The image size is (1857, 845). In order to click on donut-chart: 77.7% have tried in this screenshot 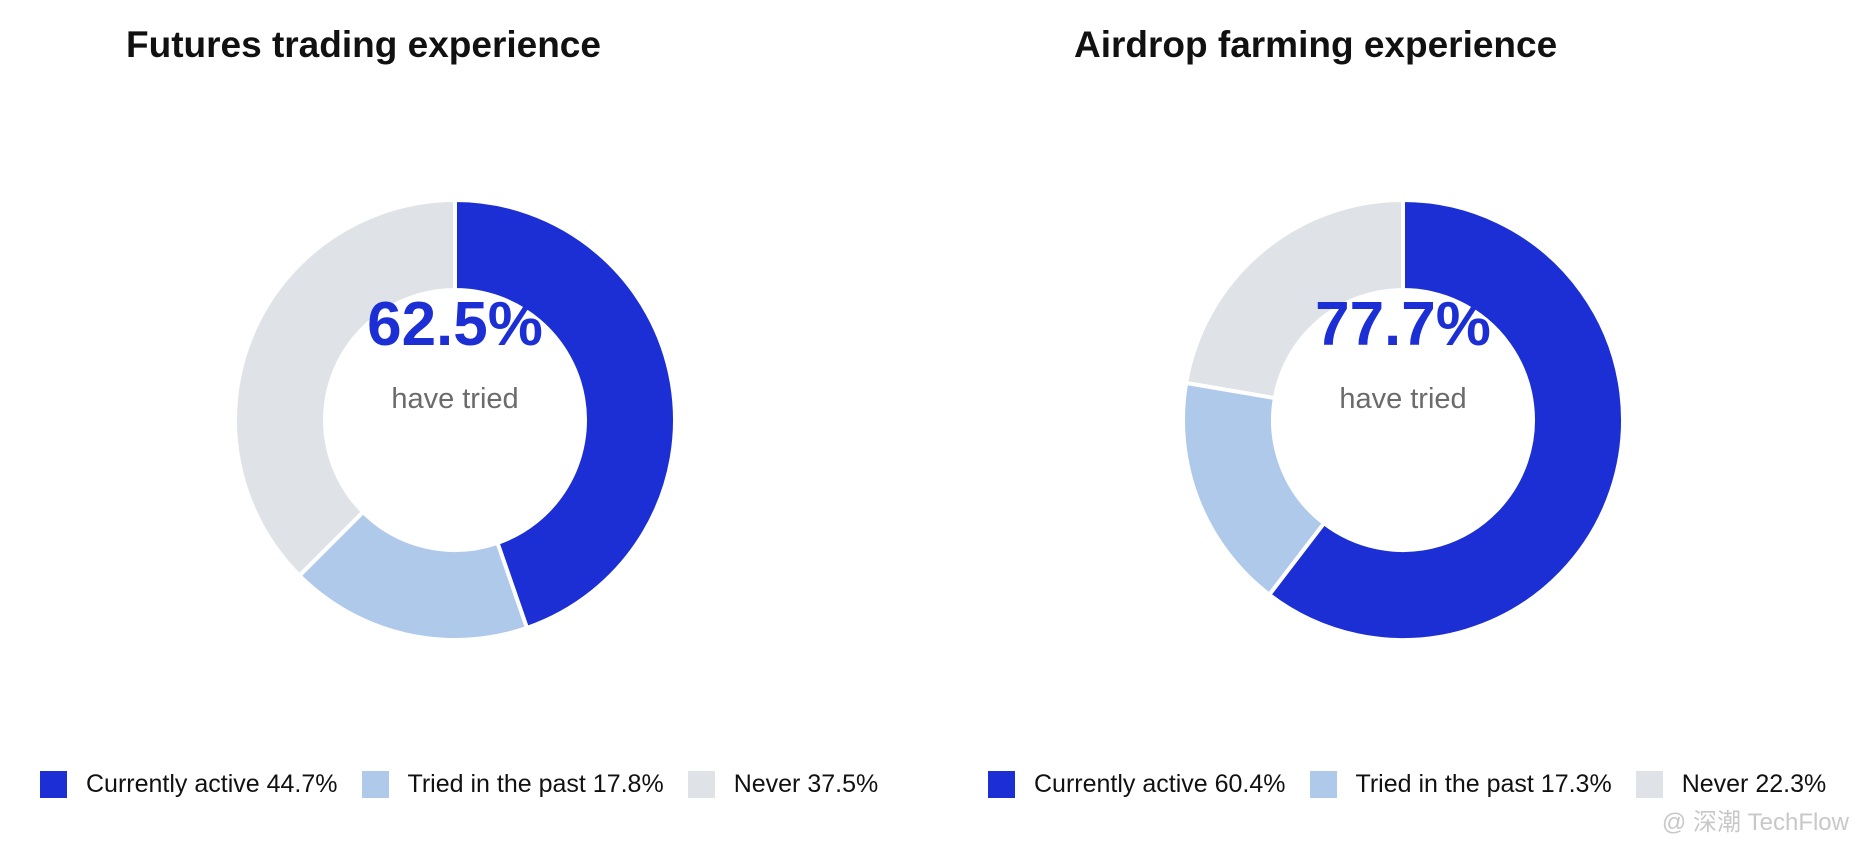, I will do `click(1403, 420)`.